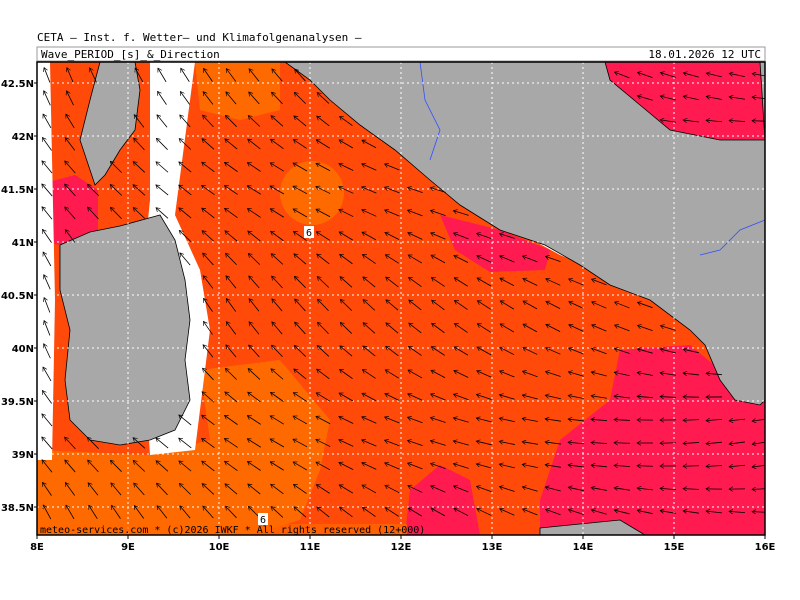 This screenshot has width=800, height=600. I want to click on contour-label: 6, so click(263, 520).